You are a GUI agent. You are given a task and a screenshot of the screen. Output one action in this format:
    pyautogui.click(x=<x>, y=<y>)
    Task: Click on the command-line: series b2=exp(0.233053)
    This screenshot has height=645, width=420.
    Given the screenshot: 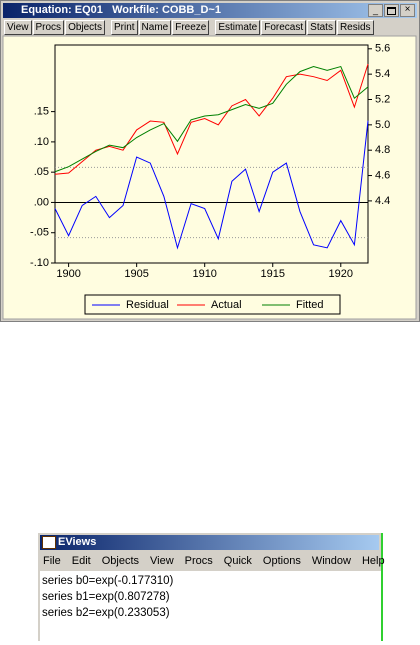 What is the action you would take?
    pyautogui.click(x=106, y=613)
    